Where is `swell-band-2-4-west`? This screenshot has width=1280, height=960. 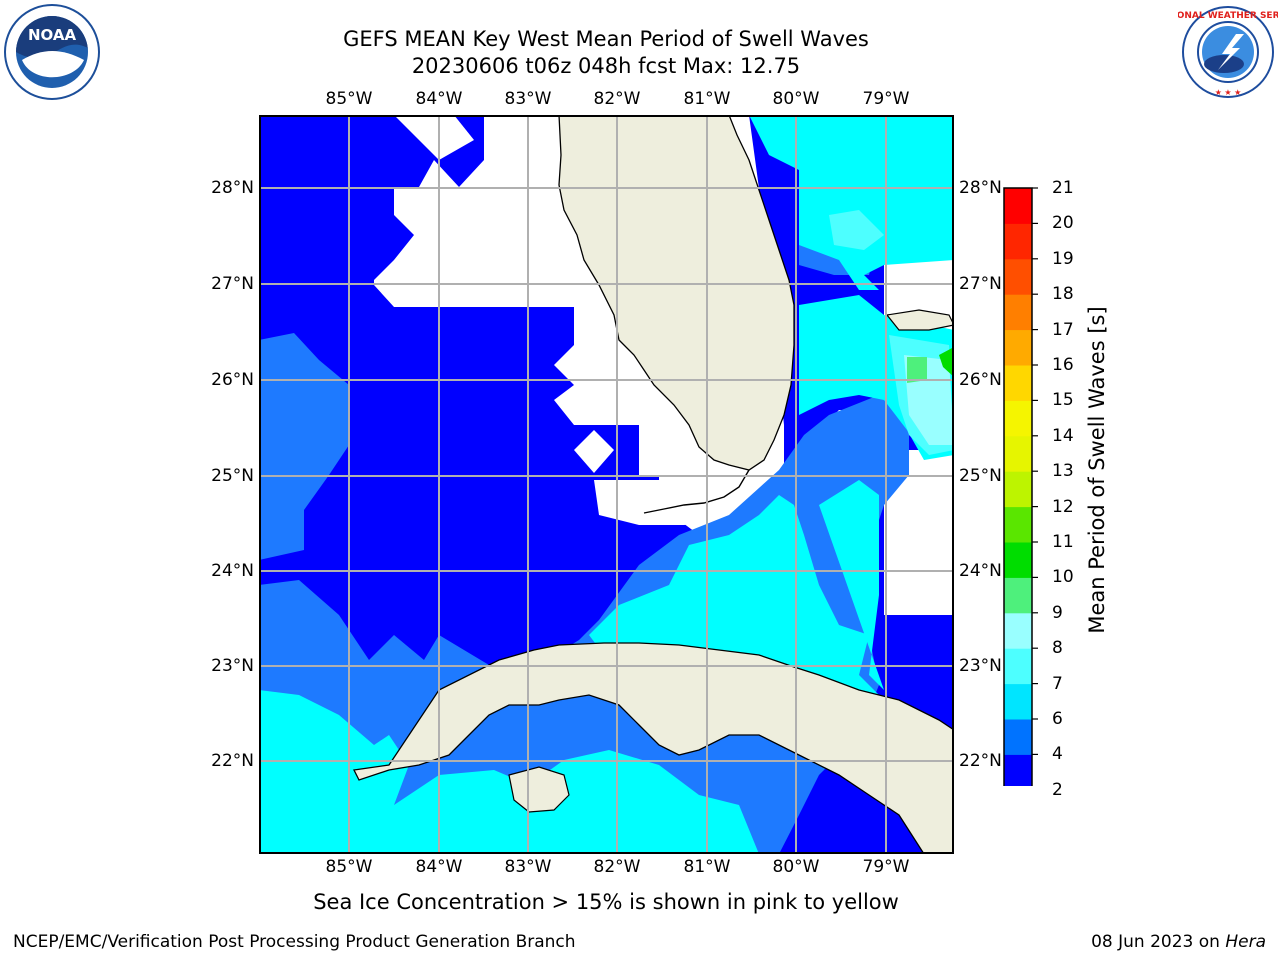 swell-band-2-4-west is located at coordinates (304, 446).